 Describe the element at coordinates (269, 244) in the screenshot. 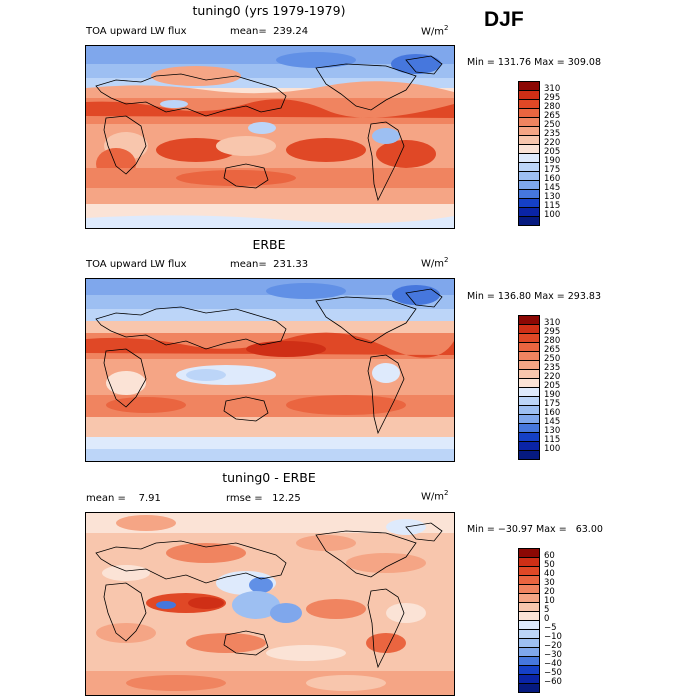

I see `panel-title: ERBE` at that location.